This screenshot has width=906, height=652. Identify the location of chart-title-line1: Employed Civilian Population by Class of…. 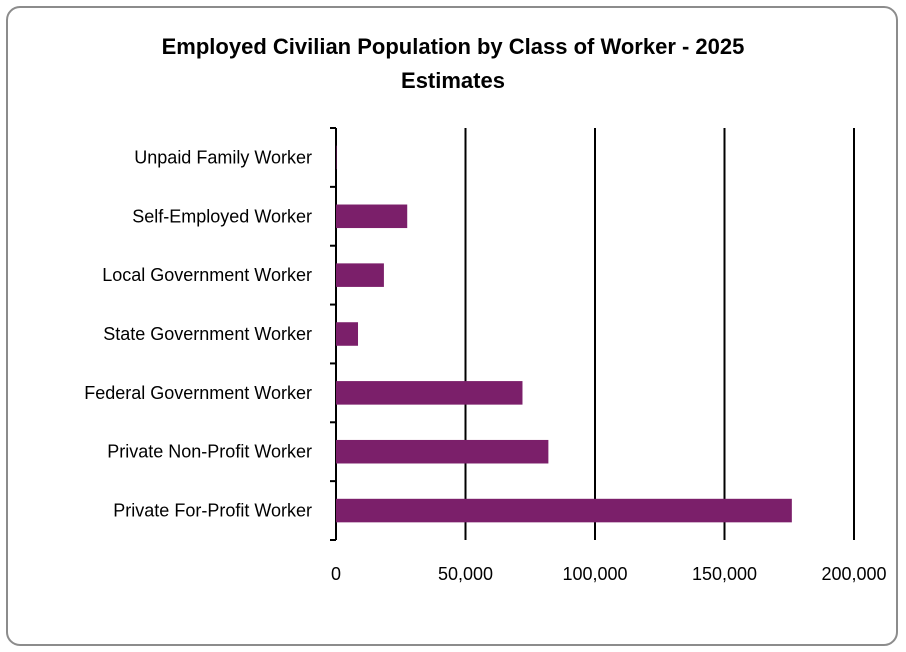
(453, 46).